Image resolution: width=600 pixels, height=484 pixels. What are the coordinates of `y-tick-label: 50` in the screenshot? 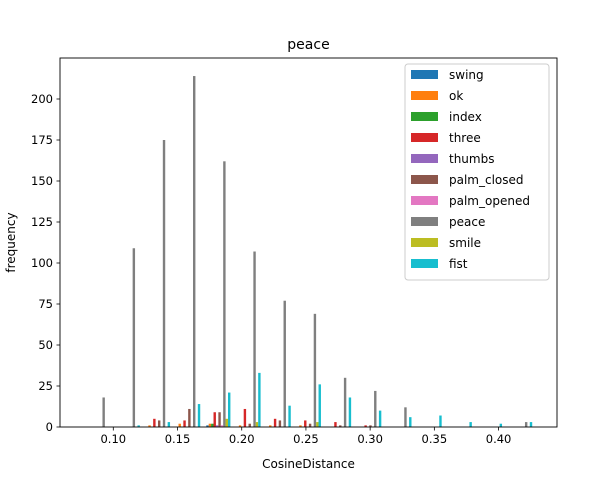 It's located at (45, 345).